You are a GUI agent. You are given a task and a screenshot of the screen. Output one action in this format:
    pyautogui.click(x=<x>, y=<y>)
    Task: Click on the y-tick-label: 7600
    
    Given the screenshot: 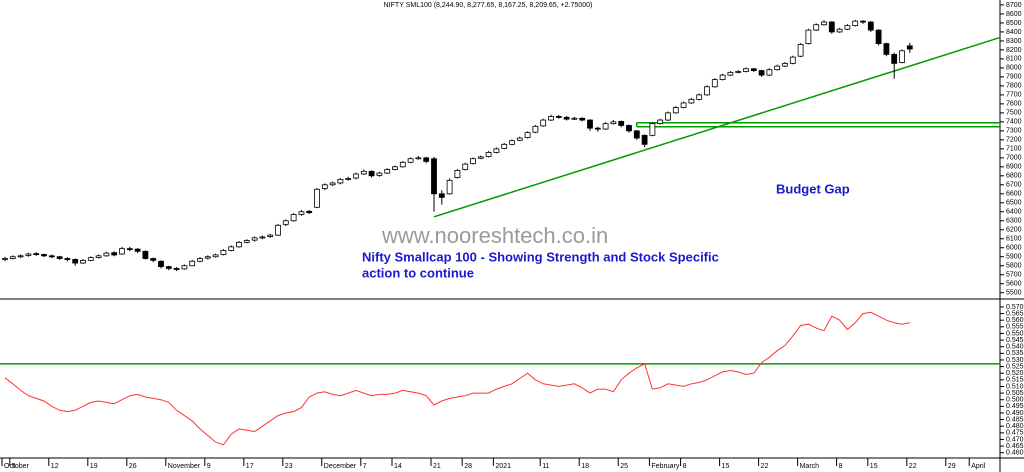 What is the action you would take?
    pyautogui.click(x=1014, y=104)
    